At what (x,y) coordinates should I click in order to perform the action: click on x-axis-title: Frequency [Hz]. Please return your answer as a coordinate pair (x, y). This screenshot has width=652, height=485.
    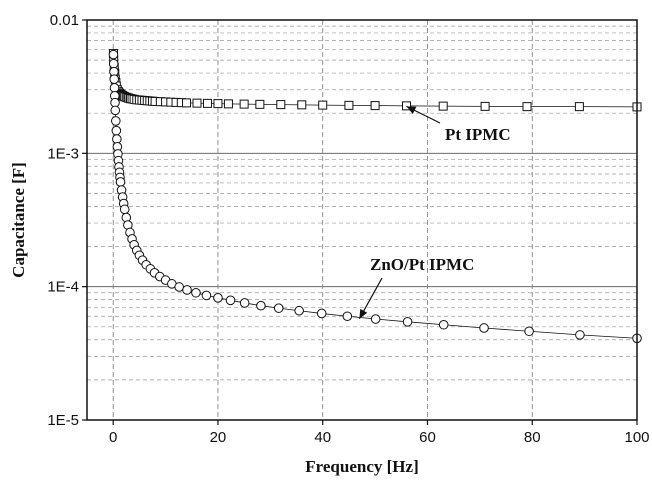
    Looking at the image, I should click on (361, 466).